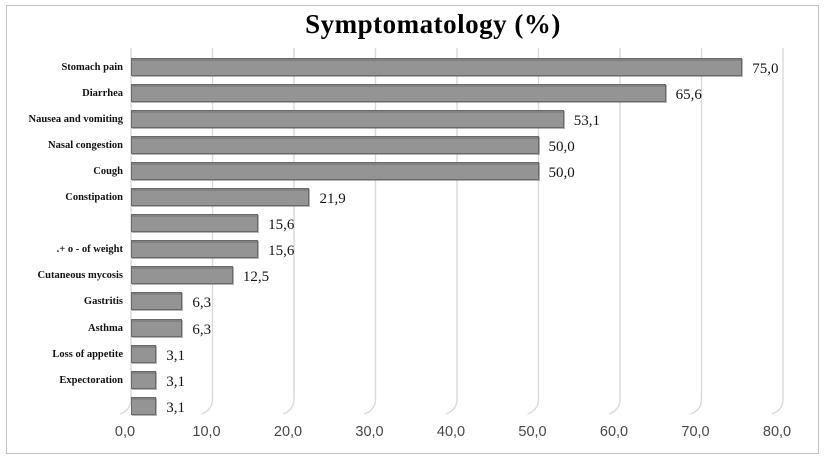 The width and height of the screenshot is (826, 460). What do you see at coordinates (369, 432) in the screenshot?
I see `x-axis-tick-label: 30,0` at bounding box center [369, 432].